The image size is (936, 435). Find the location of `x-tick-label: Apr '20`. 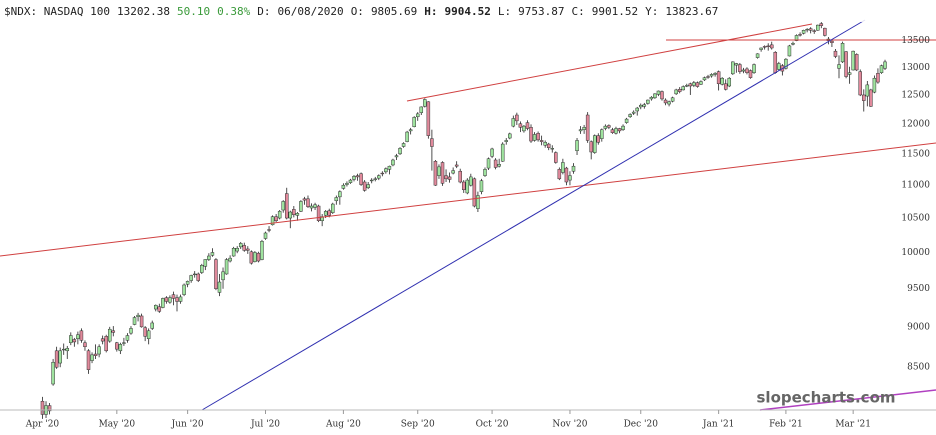

x-tick-label: Apr '20 is located at coordinates (42, 425).